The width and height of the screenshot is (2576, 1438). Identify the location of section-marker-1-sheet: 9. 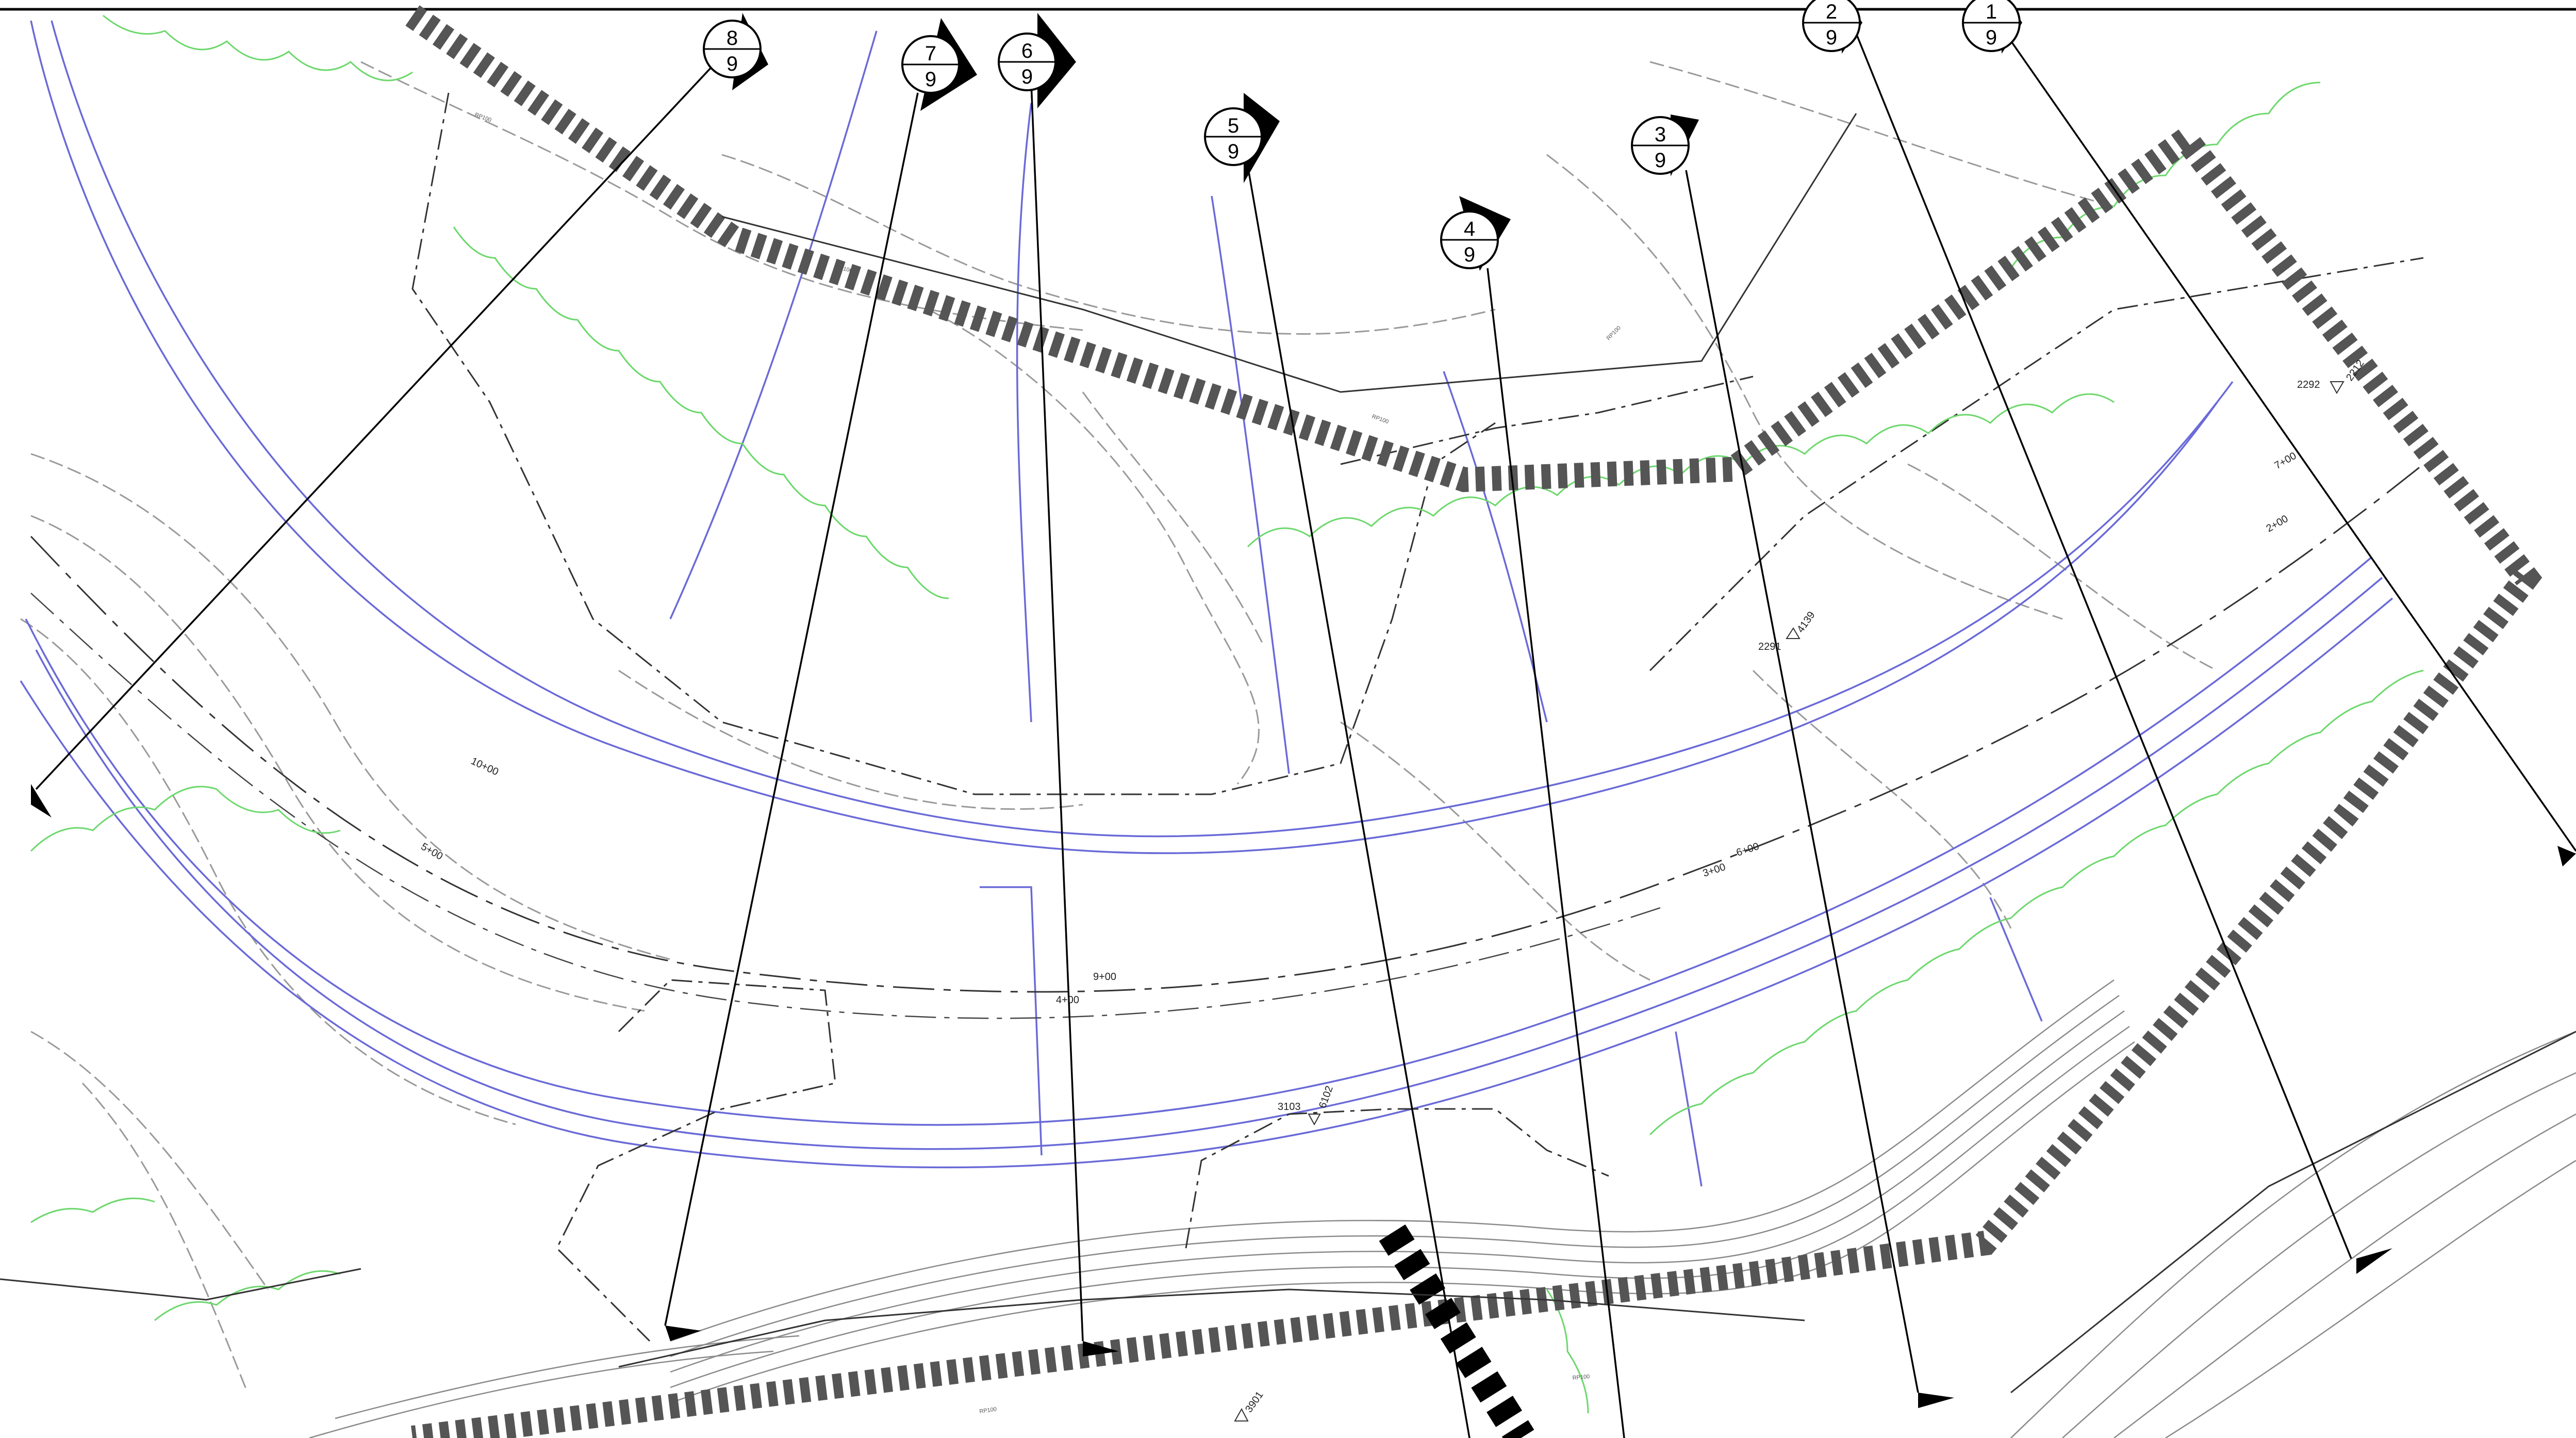
(1992, 37).